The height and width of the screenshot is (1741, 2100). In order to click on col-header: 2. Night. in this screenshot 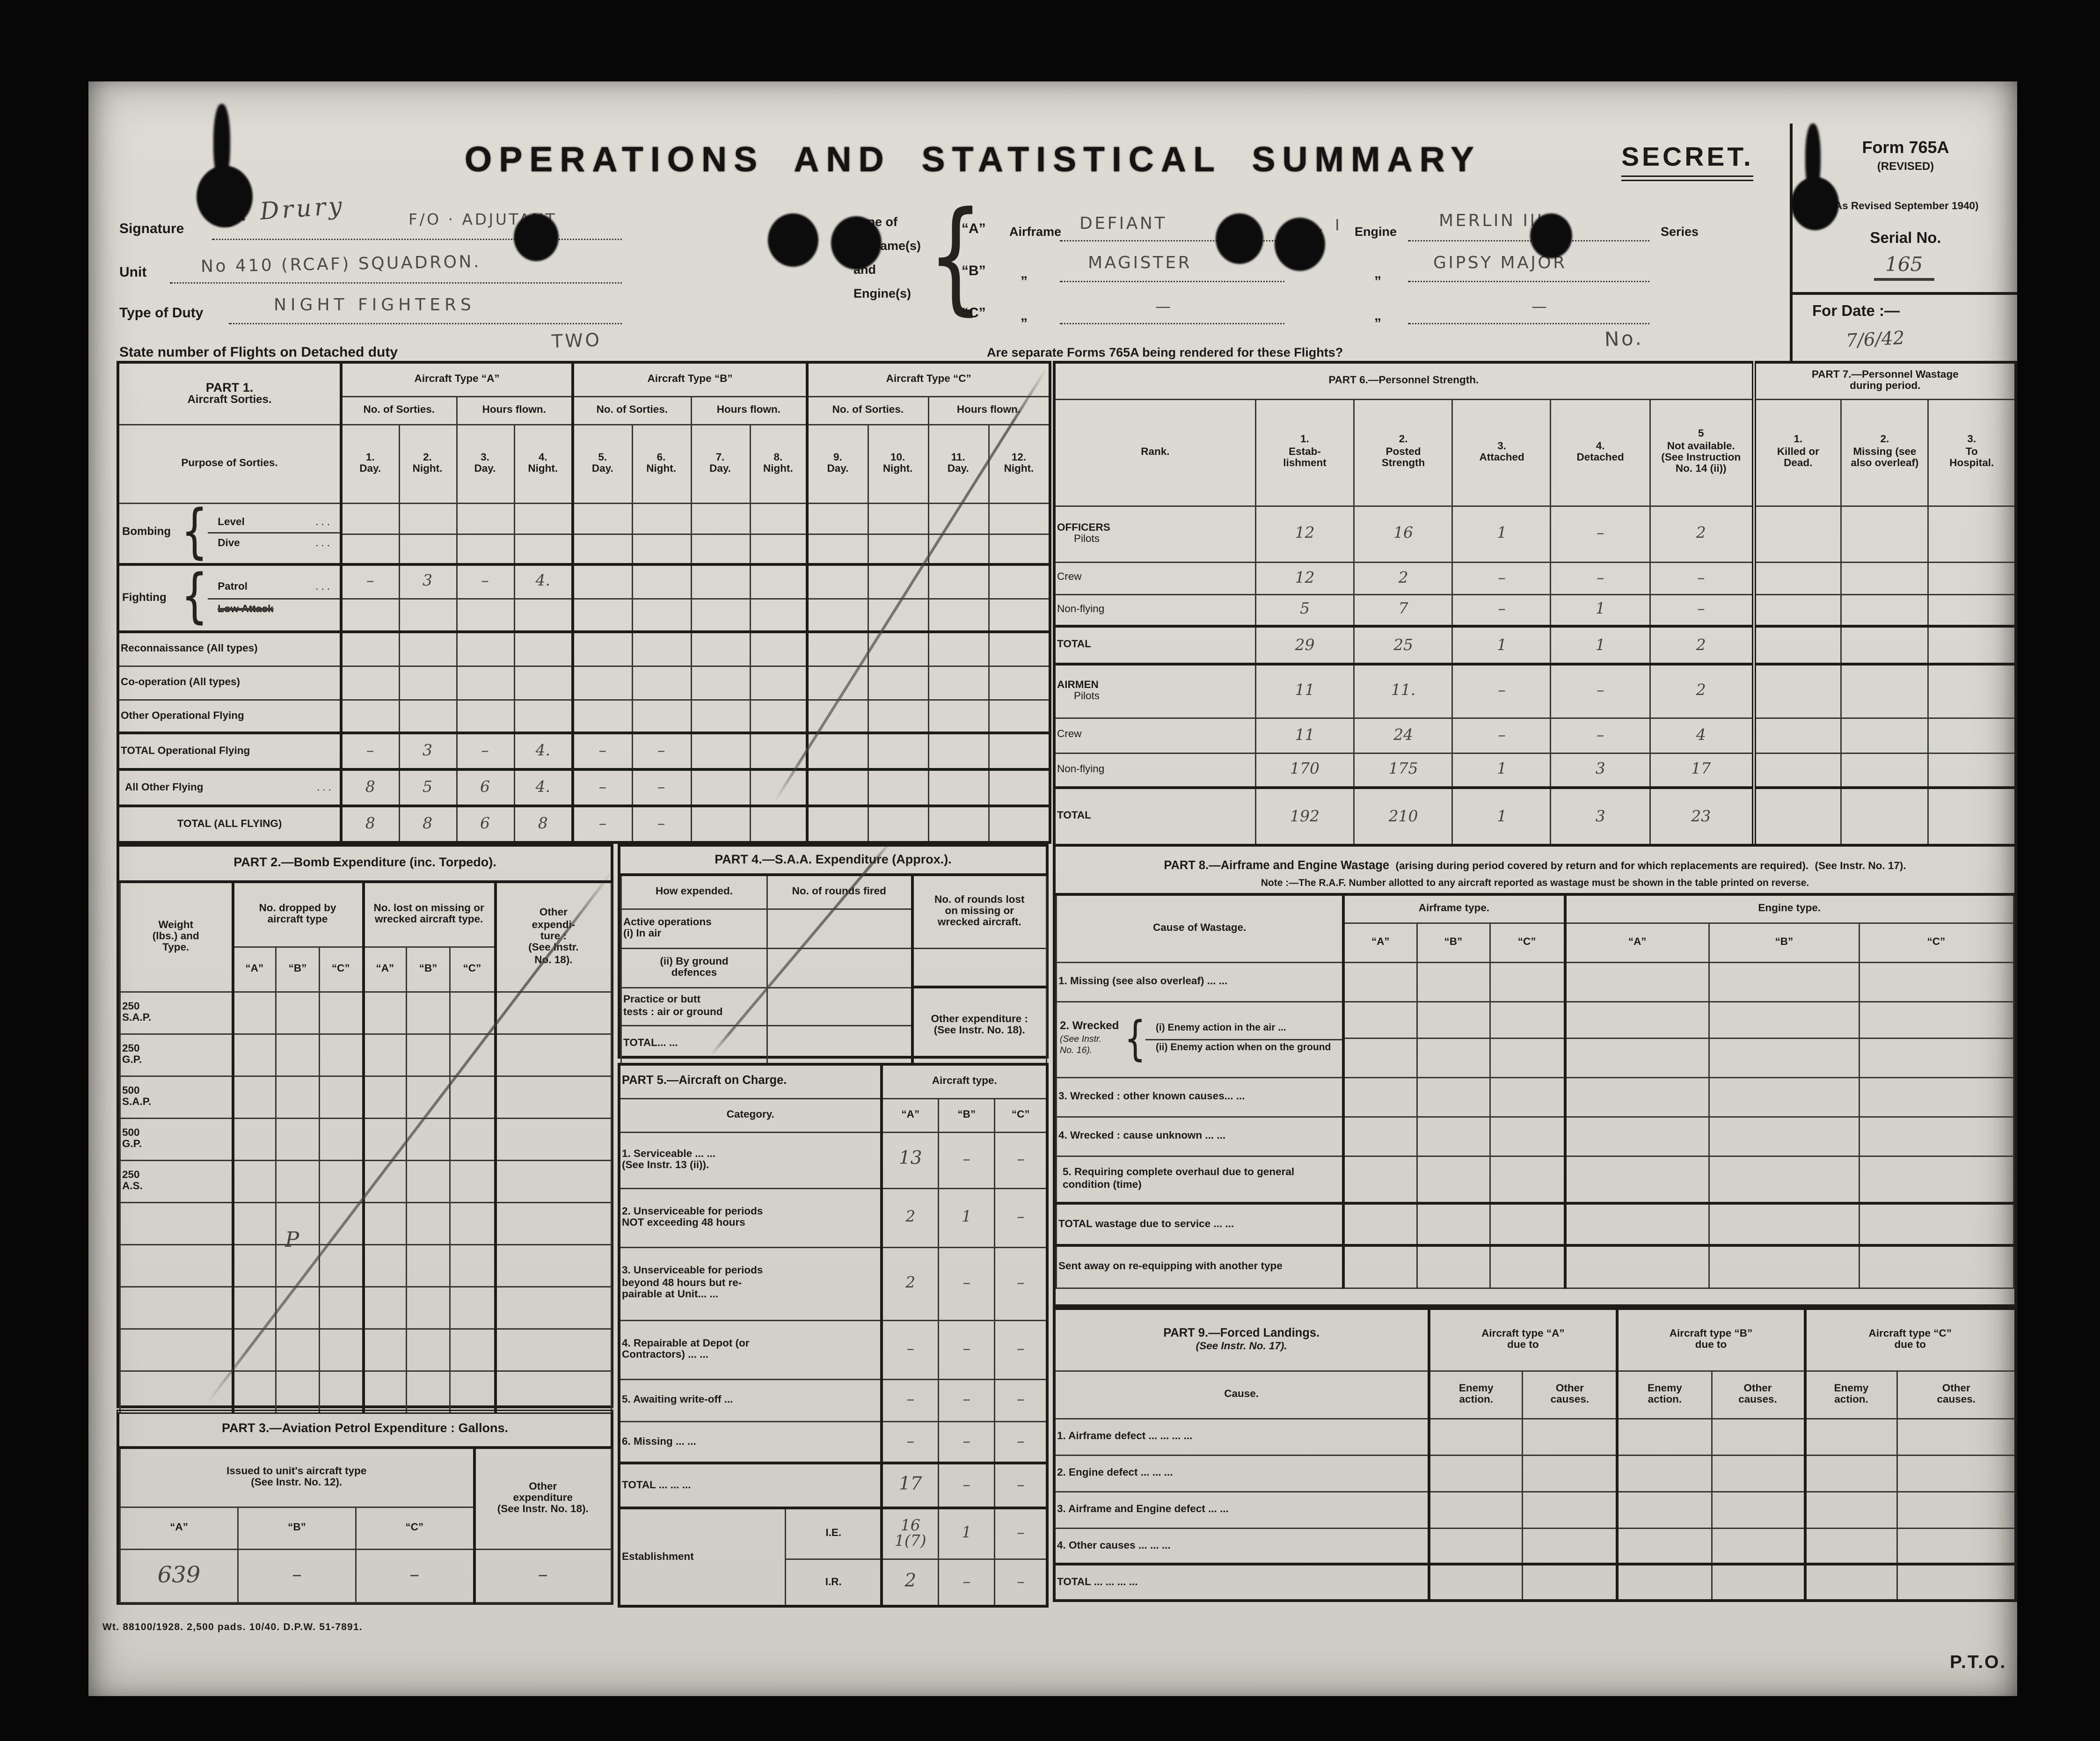, I will do `click(427, 463)`.